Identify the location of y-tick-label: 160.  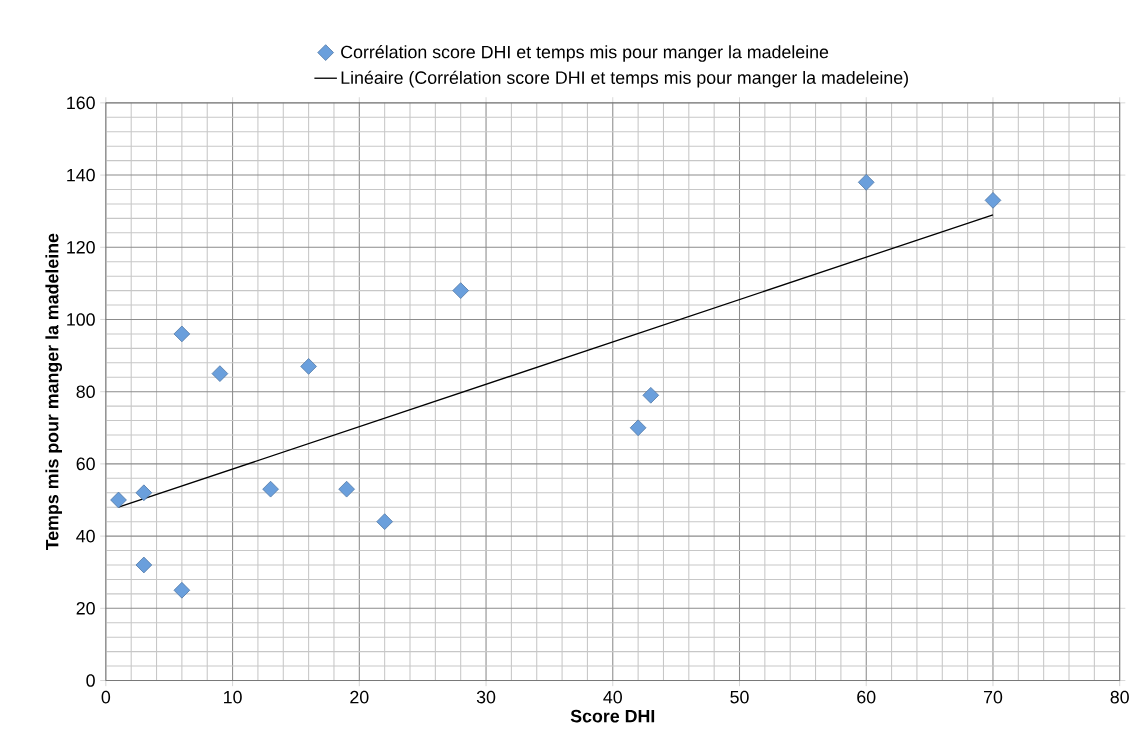
(81, 103).